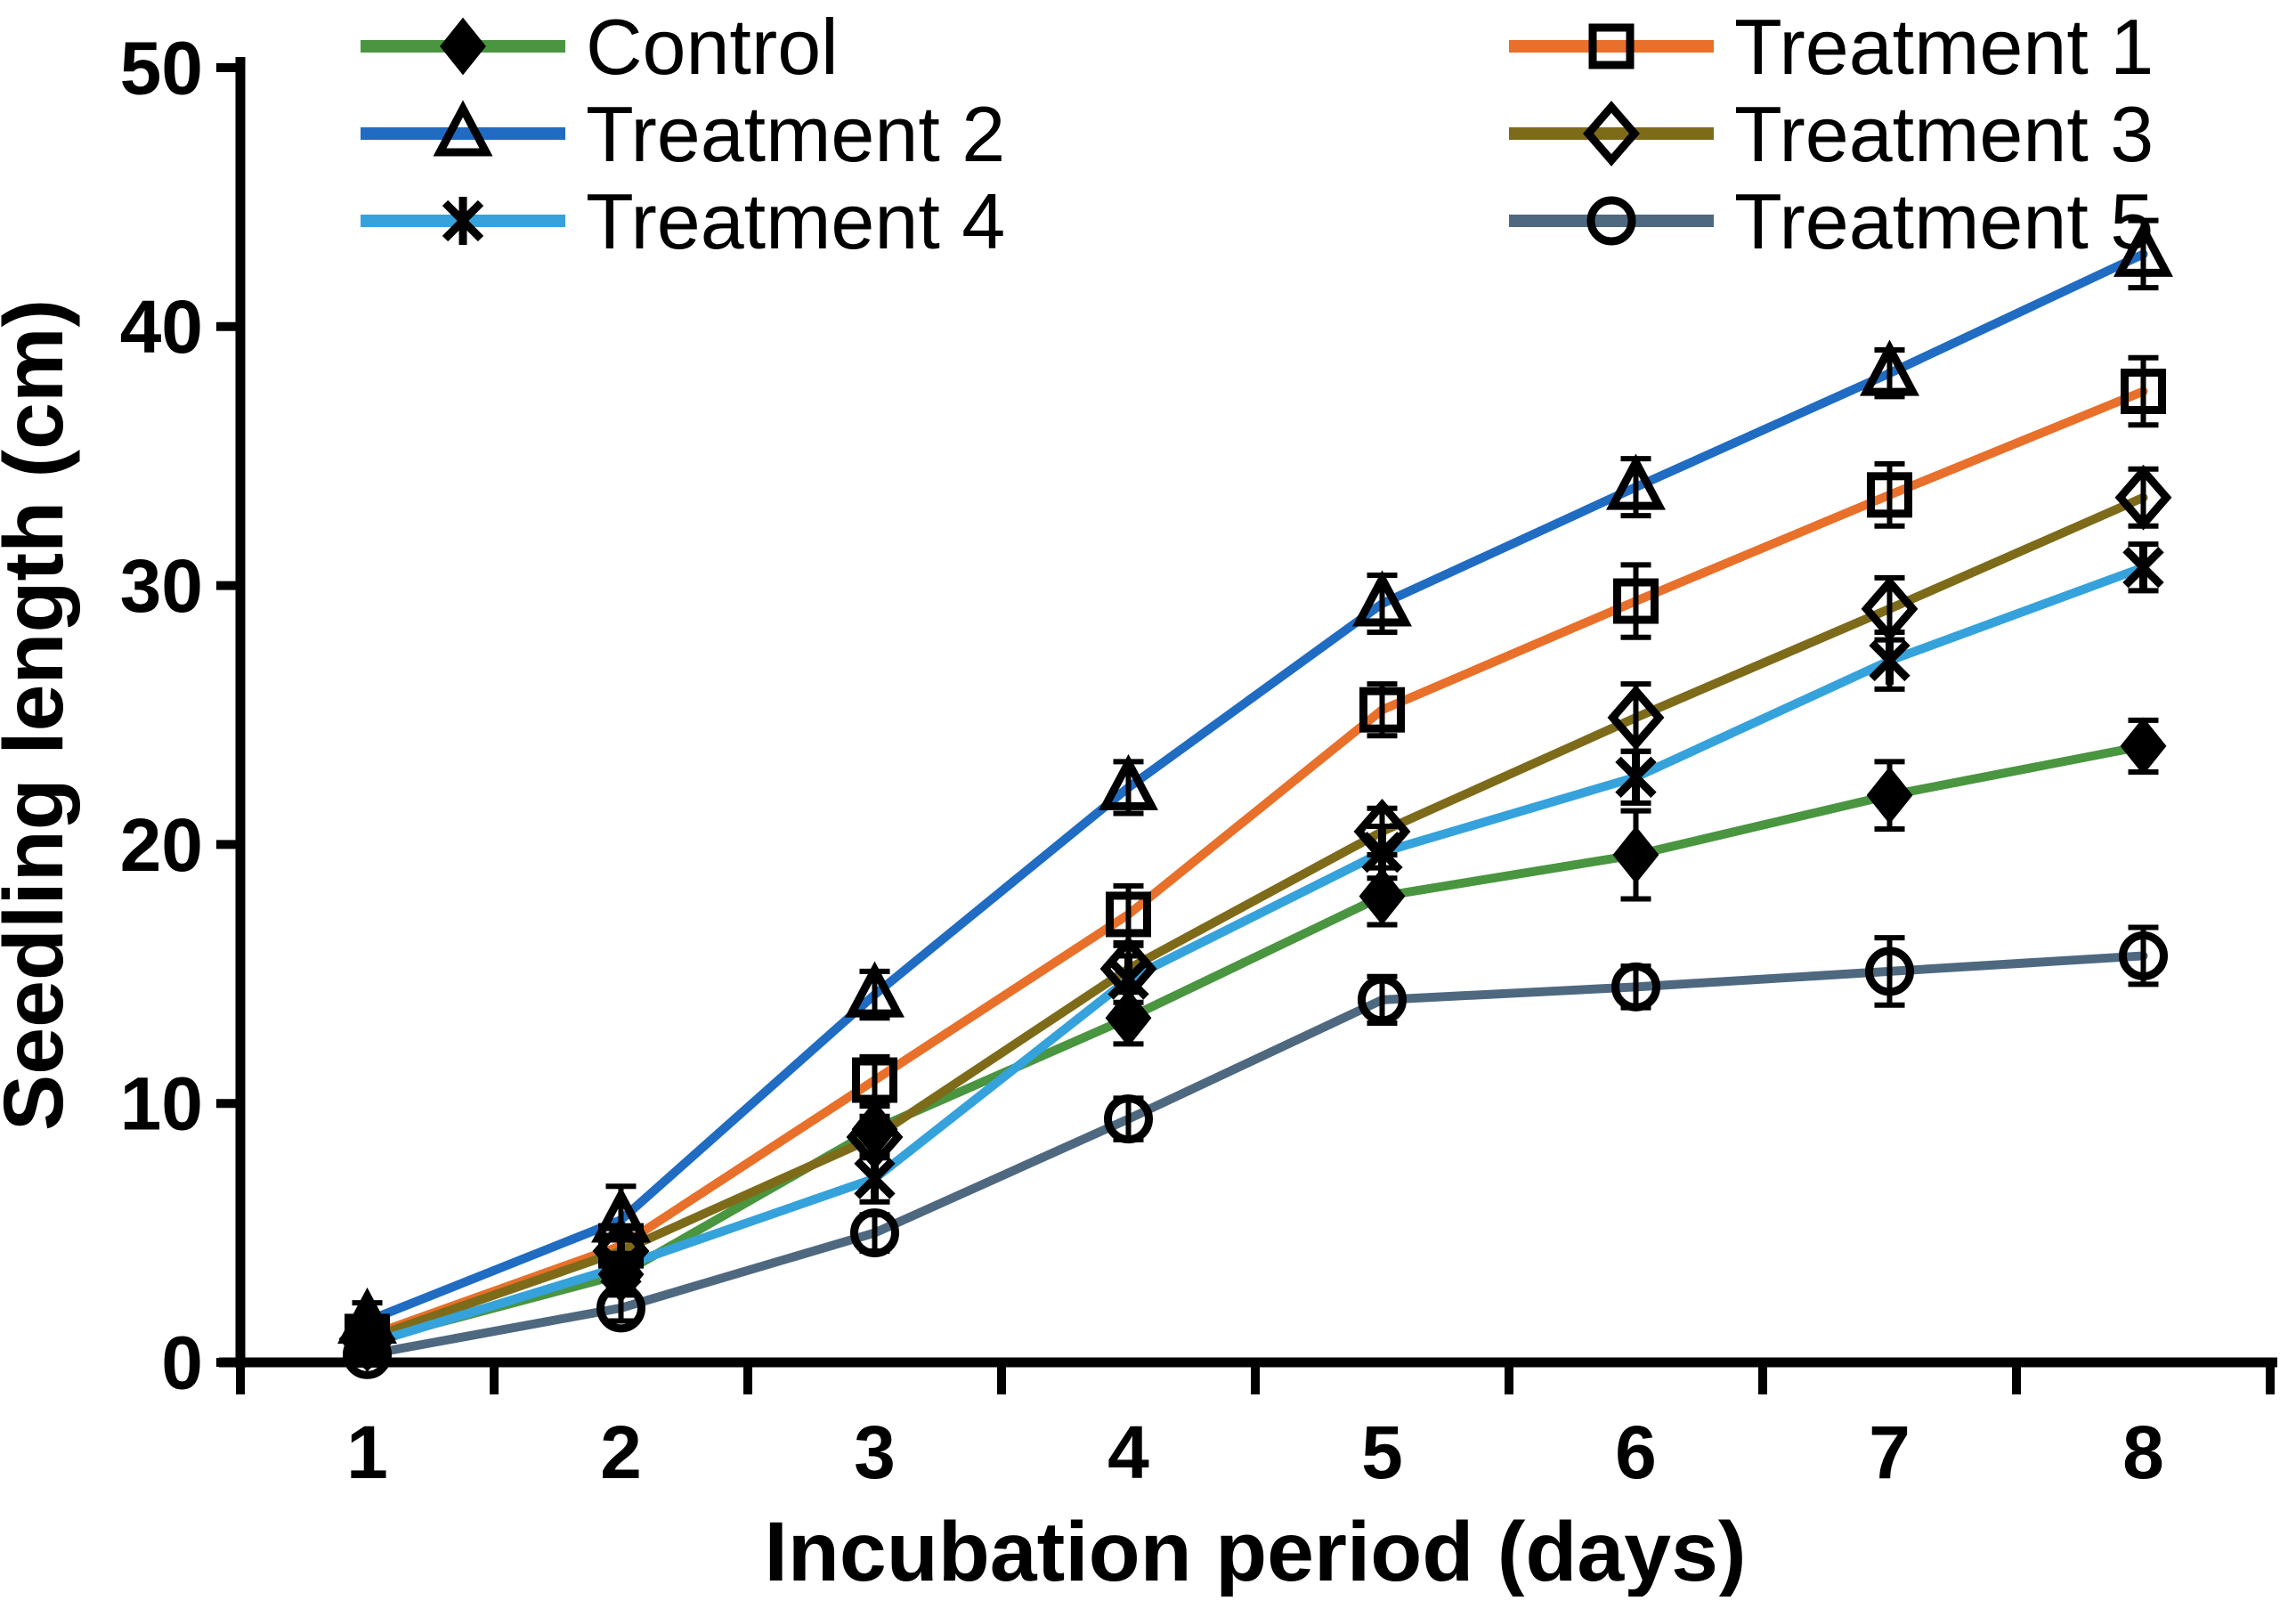 The image size is (2296, 1601). I want to click on x-axis-title: Incubation period (days), so click(1255, 1551).